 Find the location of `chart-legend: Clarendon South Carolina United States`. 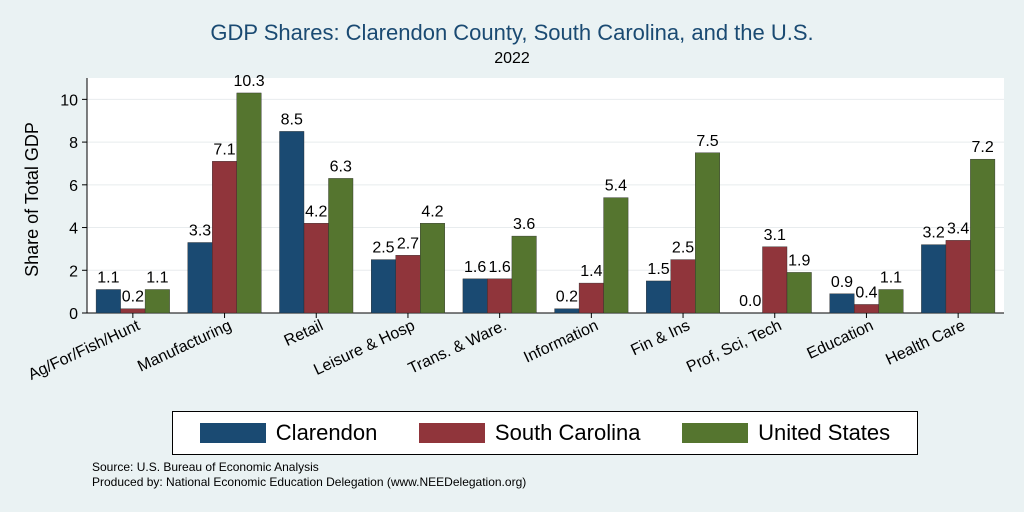

chart-legend: Clarendon South Carolina United States is located at coordinates (545, 433).